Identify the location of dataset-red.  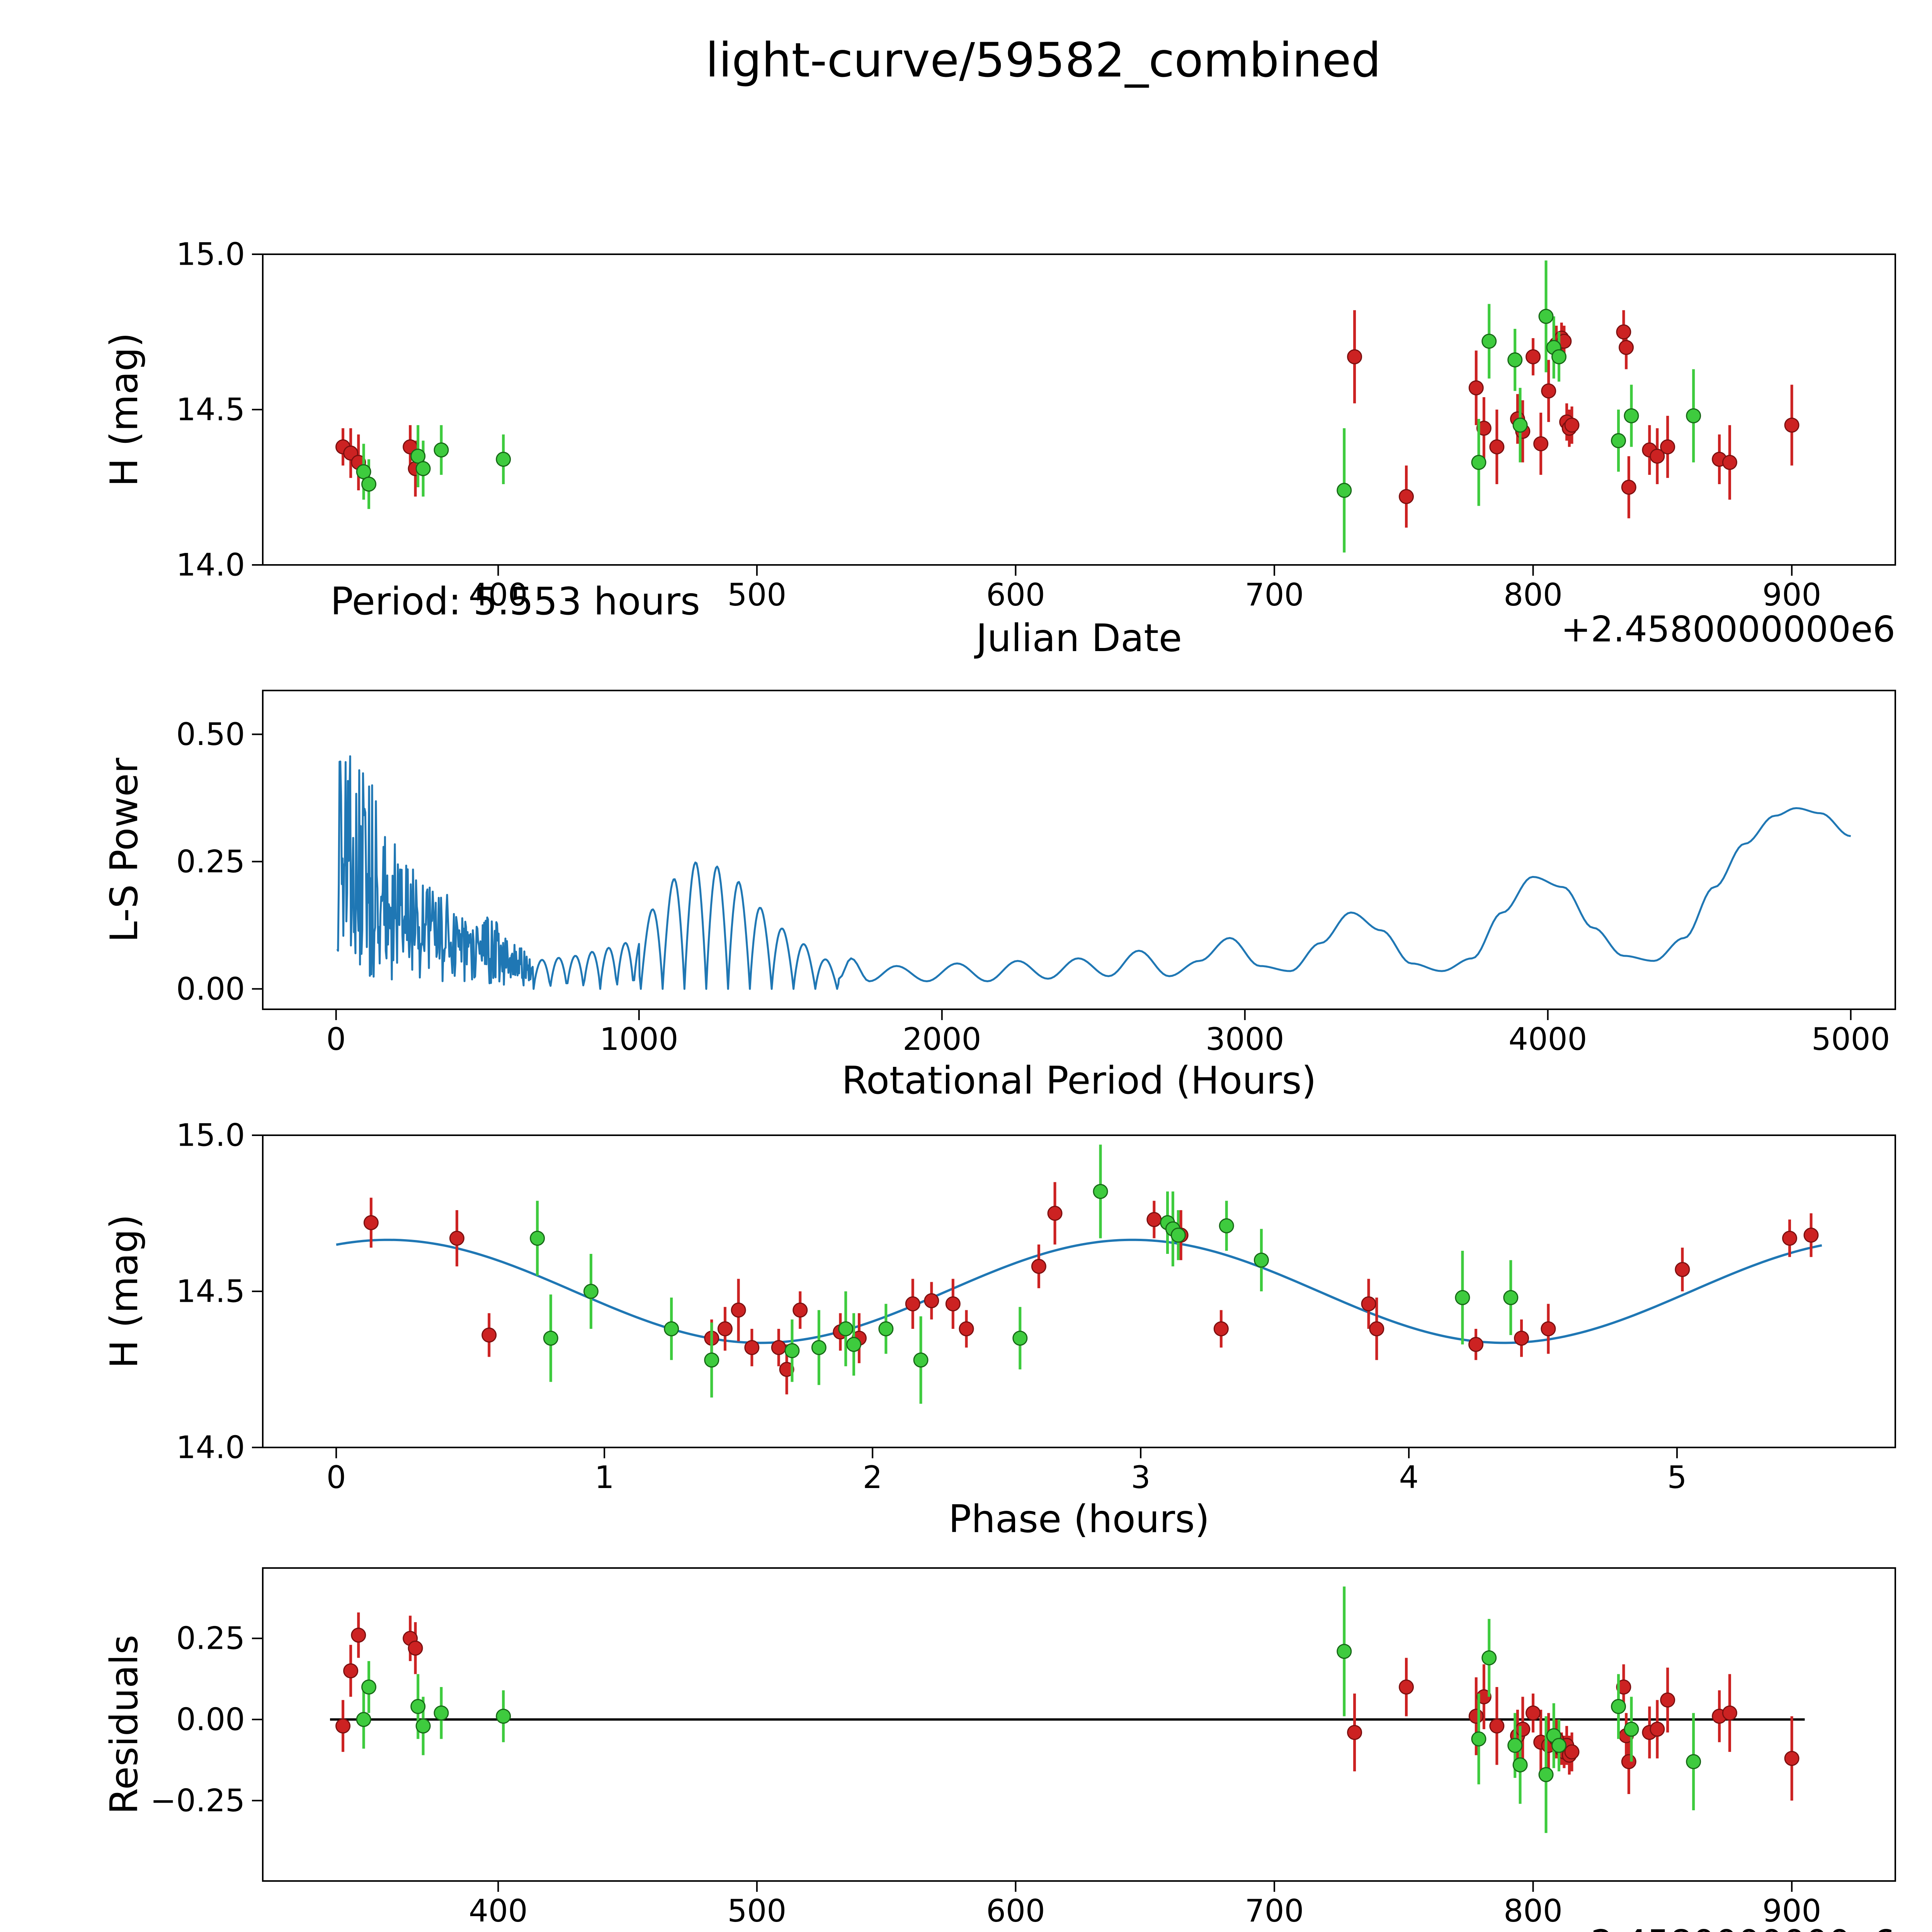
(1067, 419).